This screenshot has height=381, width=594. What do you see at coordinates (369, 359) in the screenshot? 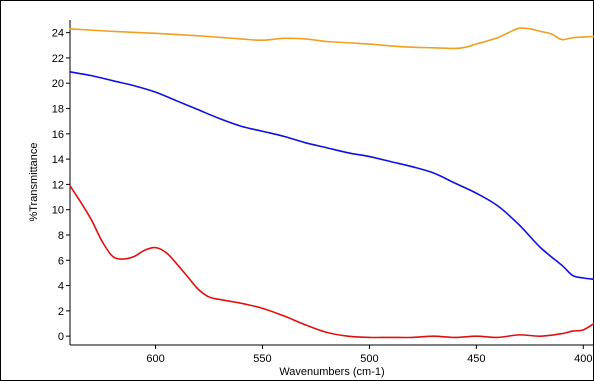
I see `x-tick-label: 500` at bounding box center [369, 359].